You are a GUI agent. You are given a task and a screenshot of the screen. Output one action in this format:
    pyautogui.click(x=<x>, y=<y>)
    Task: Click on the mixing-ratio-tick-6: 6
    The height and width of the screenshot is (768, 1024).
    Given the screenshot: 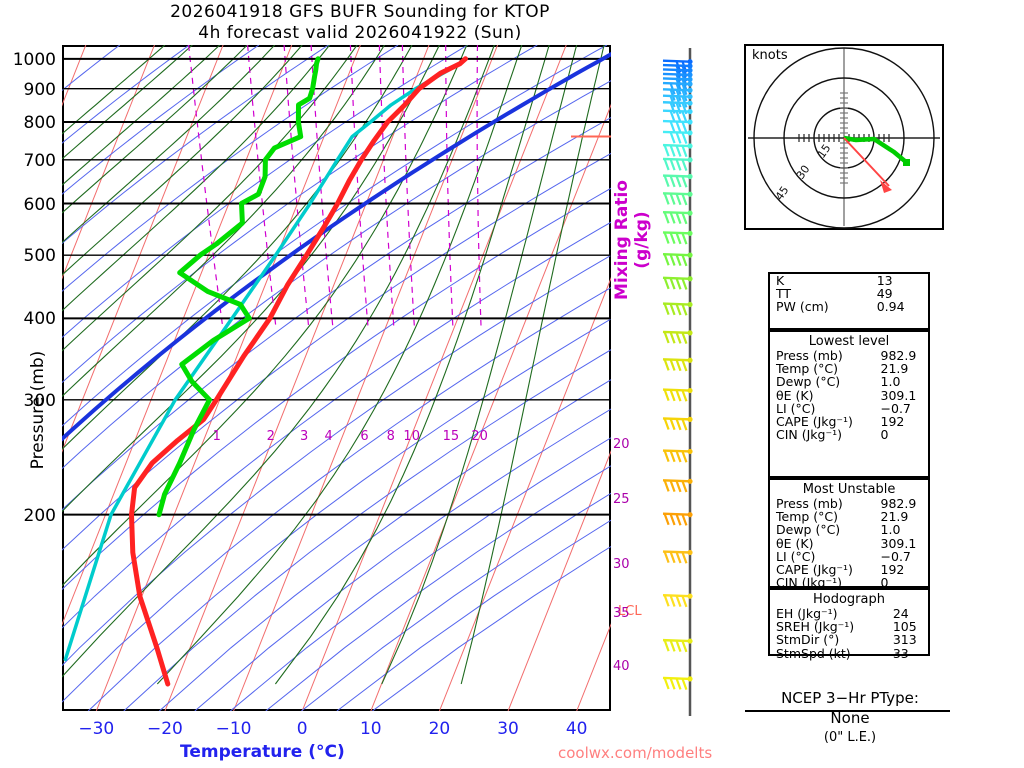 What is the action you would take?
    pyautogui.click(x=364, y=436)
    